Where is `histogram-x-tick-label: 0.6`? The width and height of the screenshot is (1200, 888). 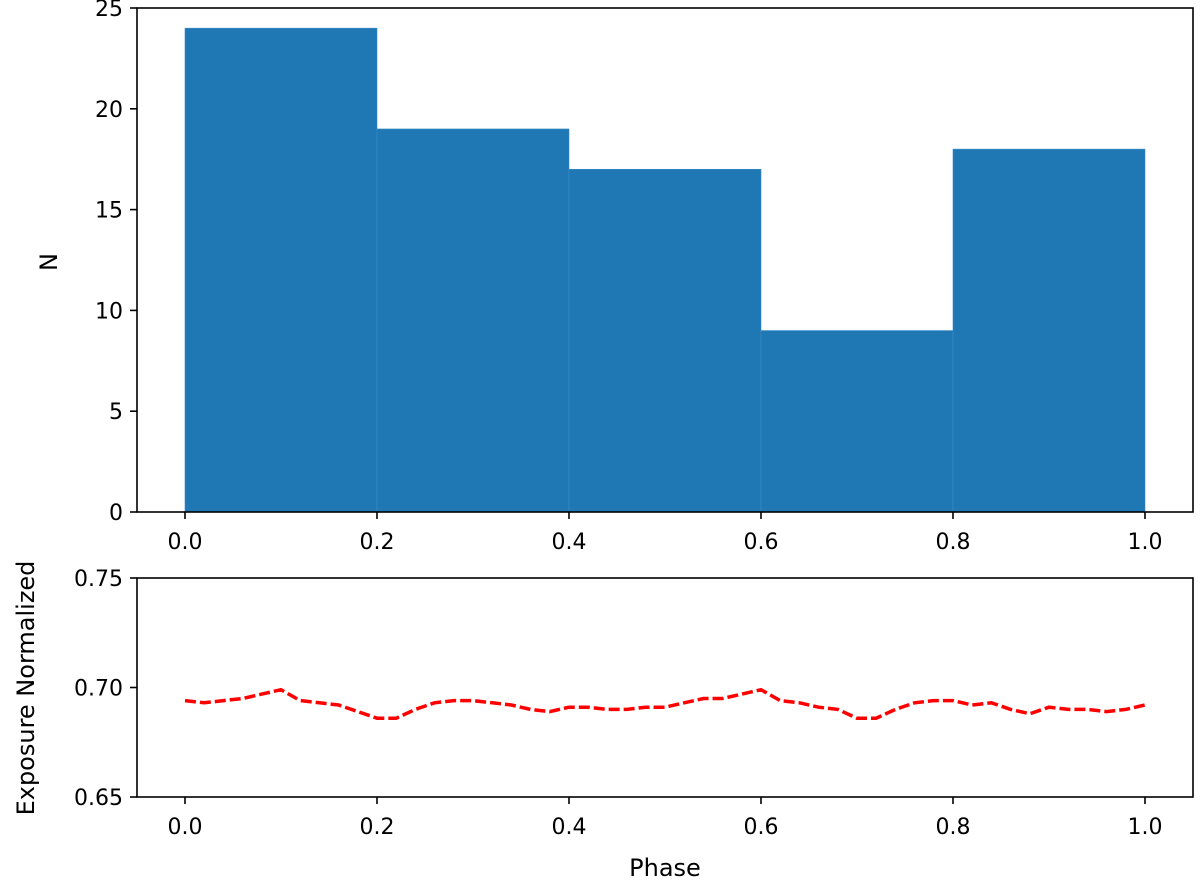
histogram-x-tick-label: 0.6 is located at coordinates (761, 542).